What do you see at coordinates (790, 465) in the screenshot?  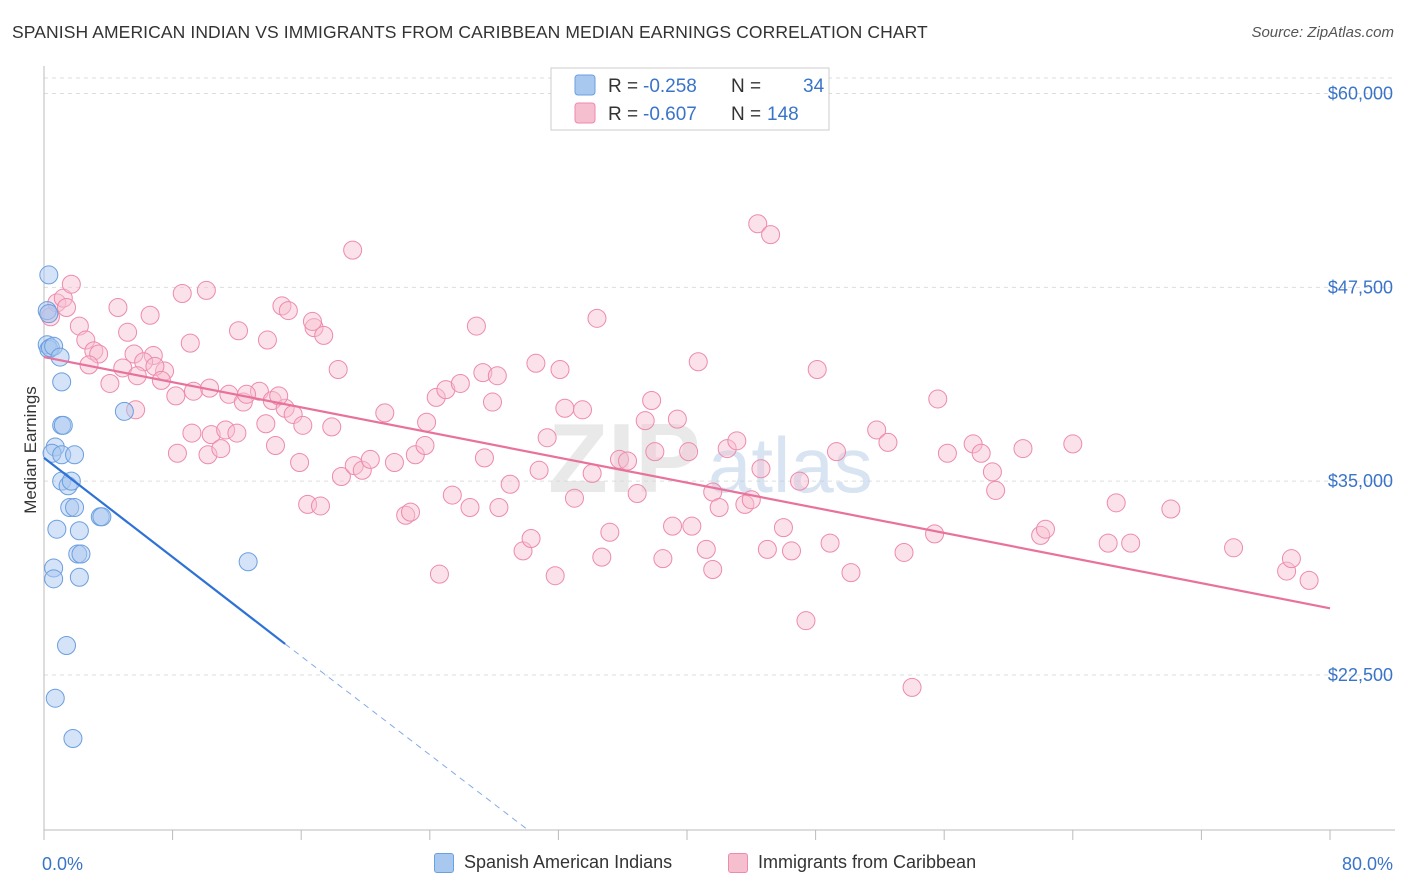 I see `watermark-atlas: atlas` at bounding box center [790, 465].